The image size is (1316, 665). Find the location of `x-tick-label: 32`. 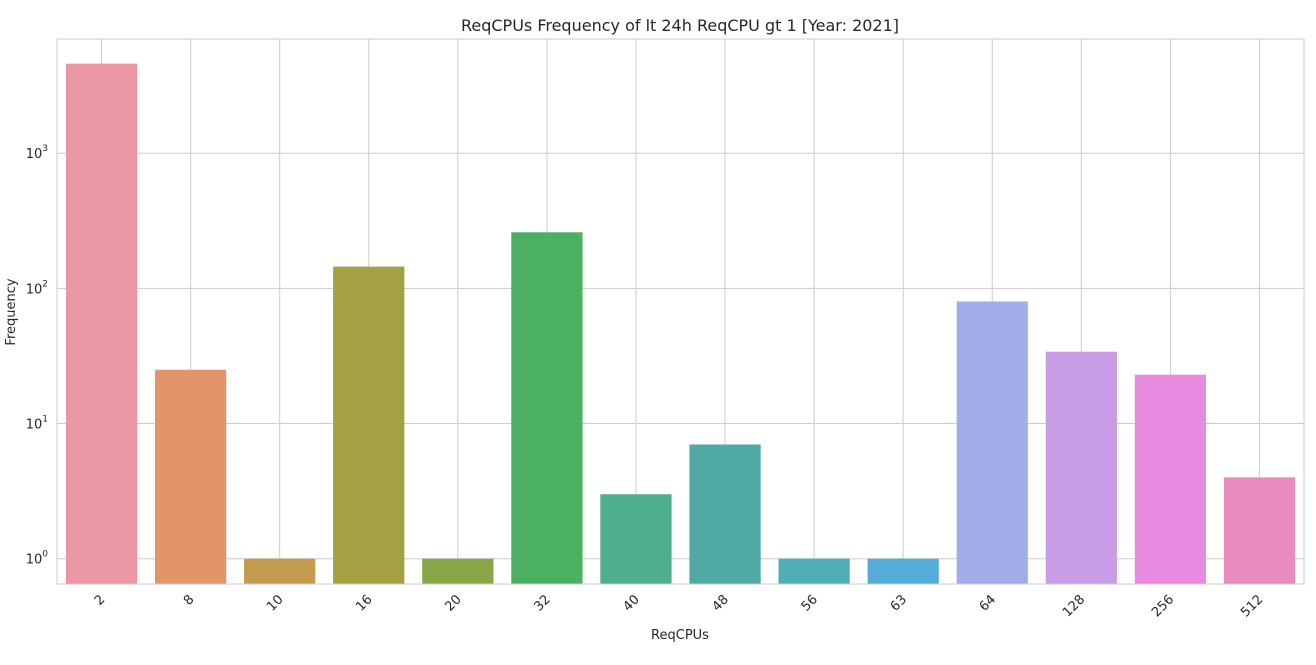

x-tick-label: 32 is located at coordinates (542, 603).